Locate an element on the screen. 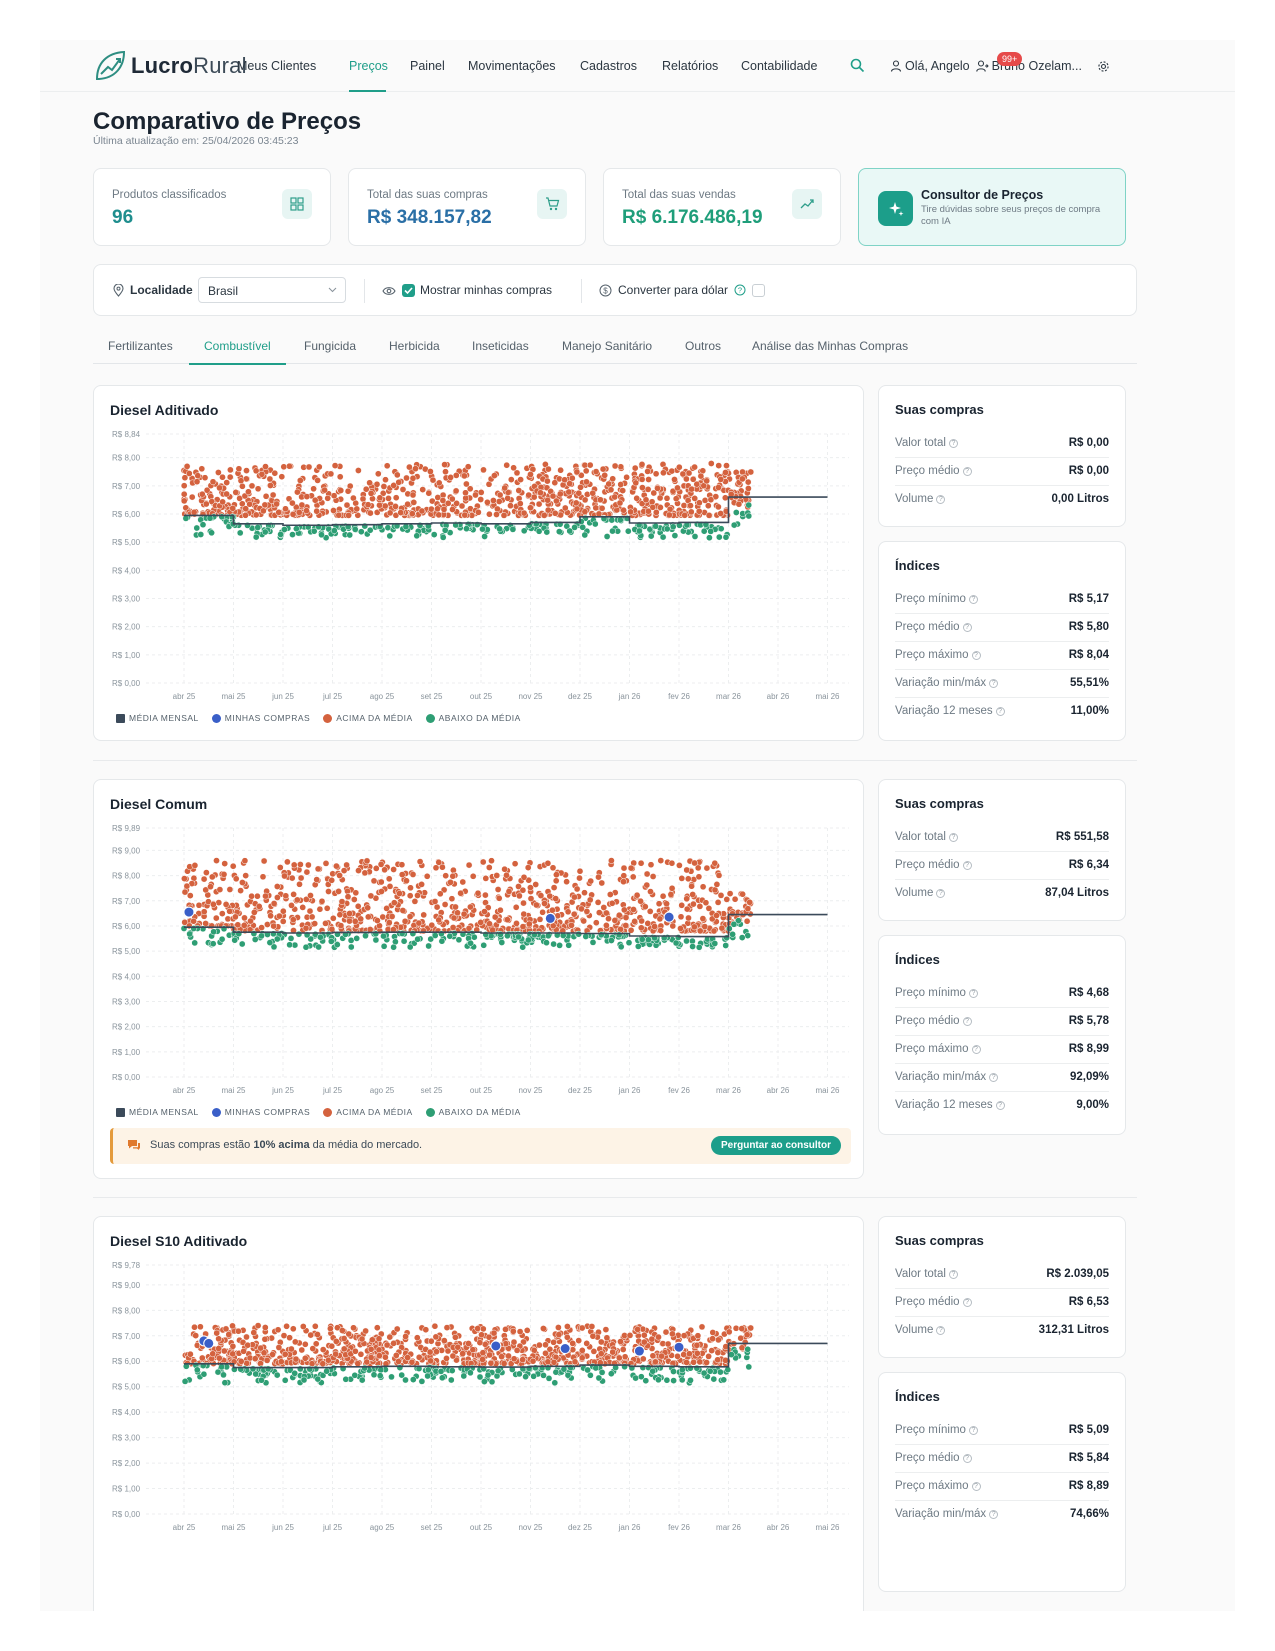  notification-badge: 99+ is located at coordinates (1010, 59).